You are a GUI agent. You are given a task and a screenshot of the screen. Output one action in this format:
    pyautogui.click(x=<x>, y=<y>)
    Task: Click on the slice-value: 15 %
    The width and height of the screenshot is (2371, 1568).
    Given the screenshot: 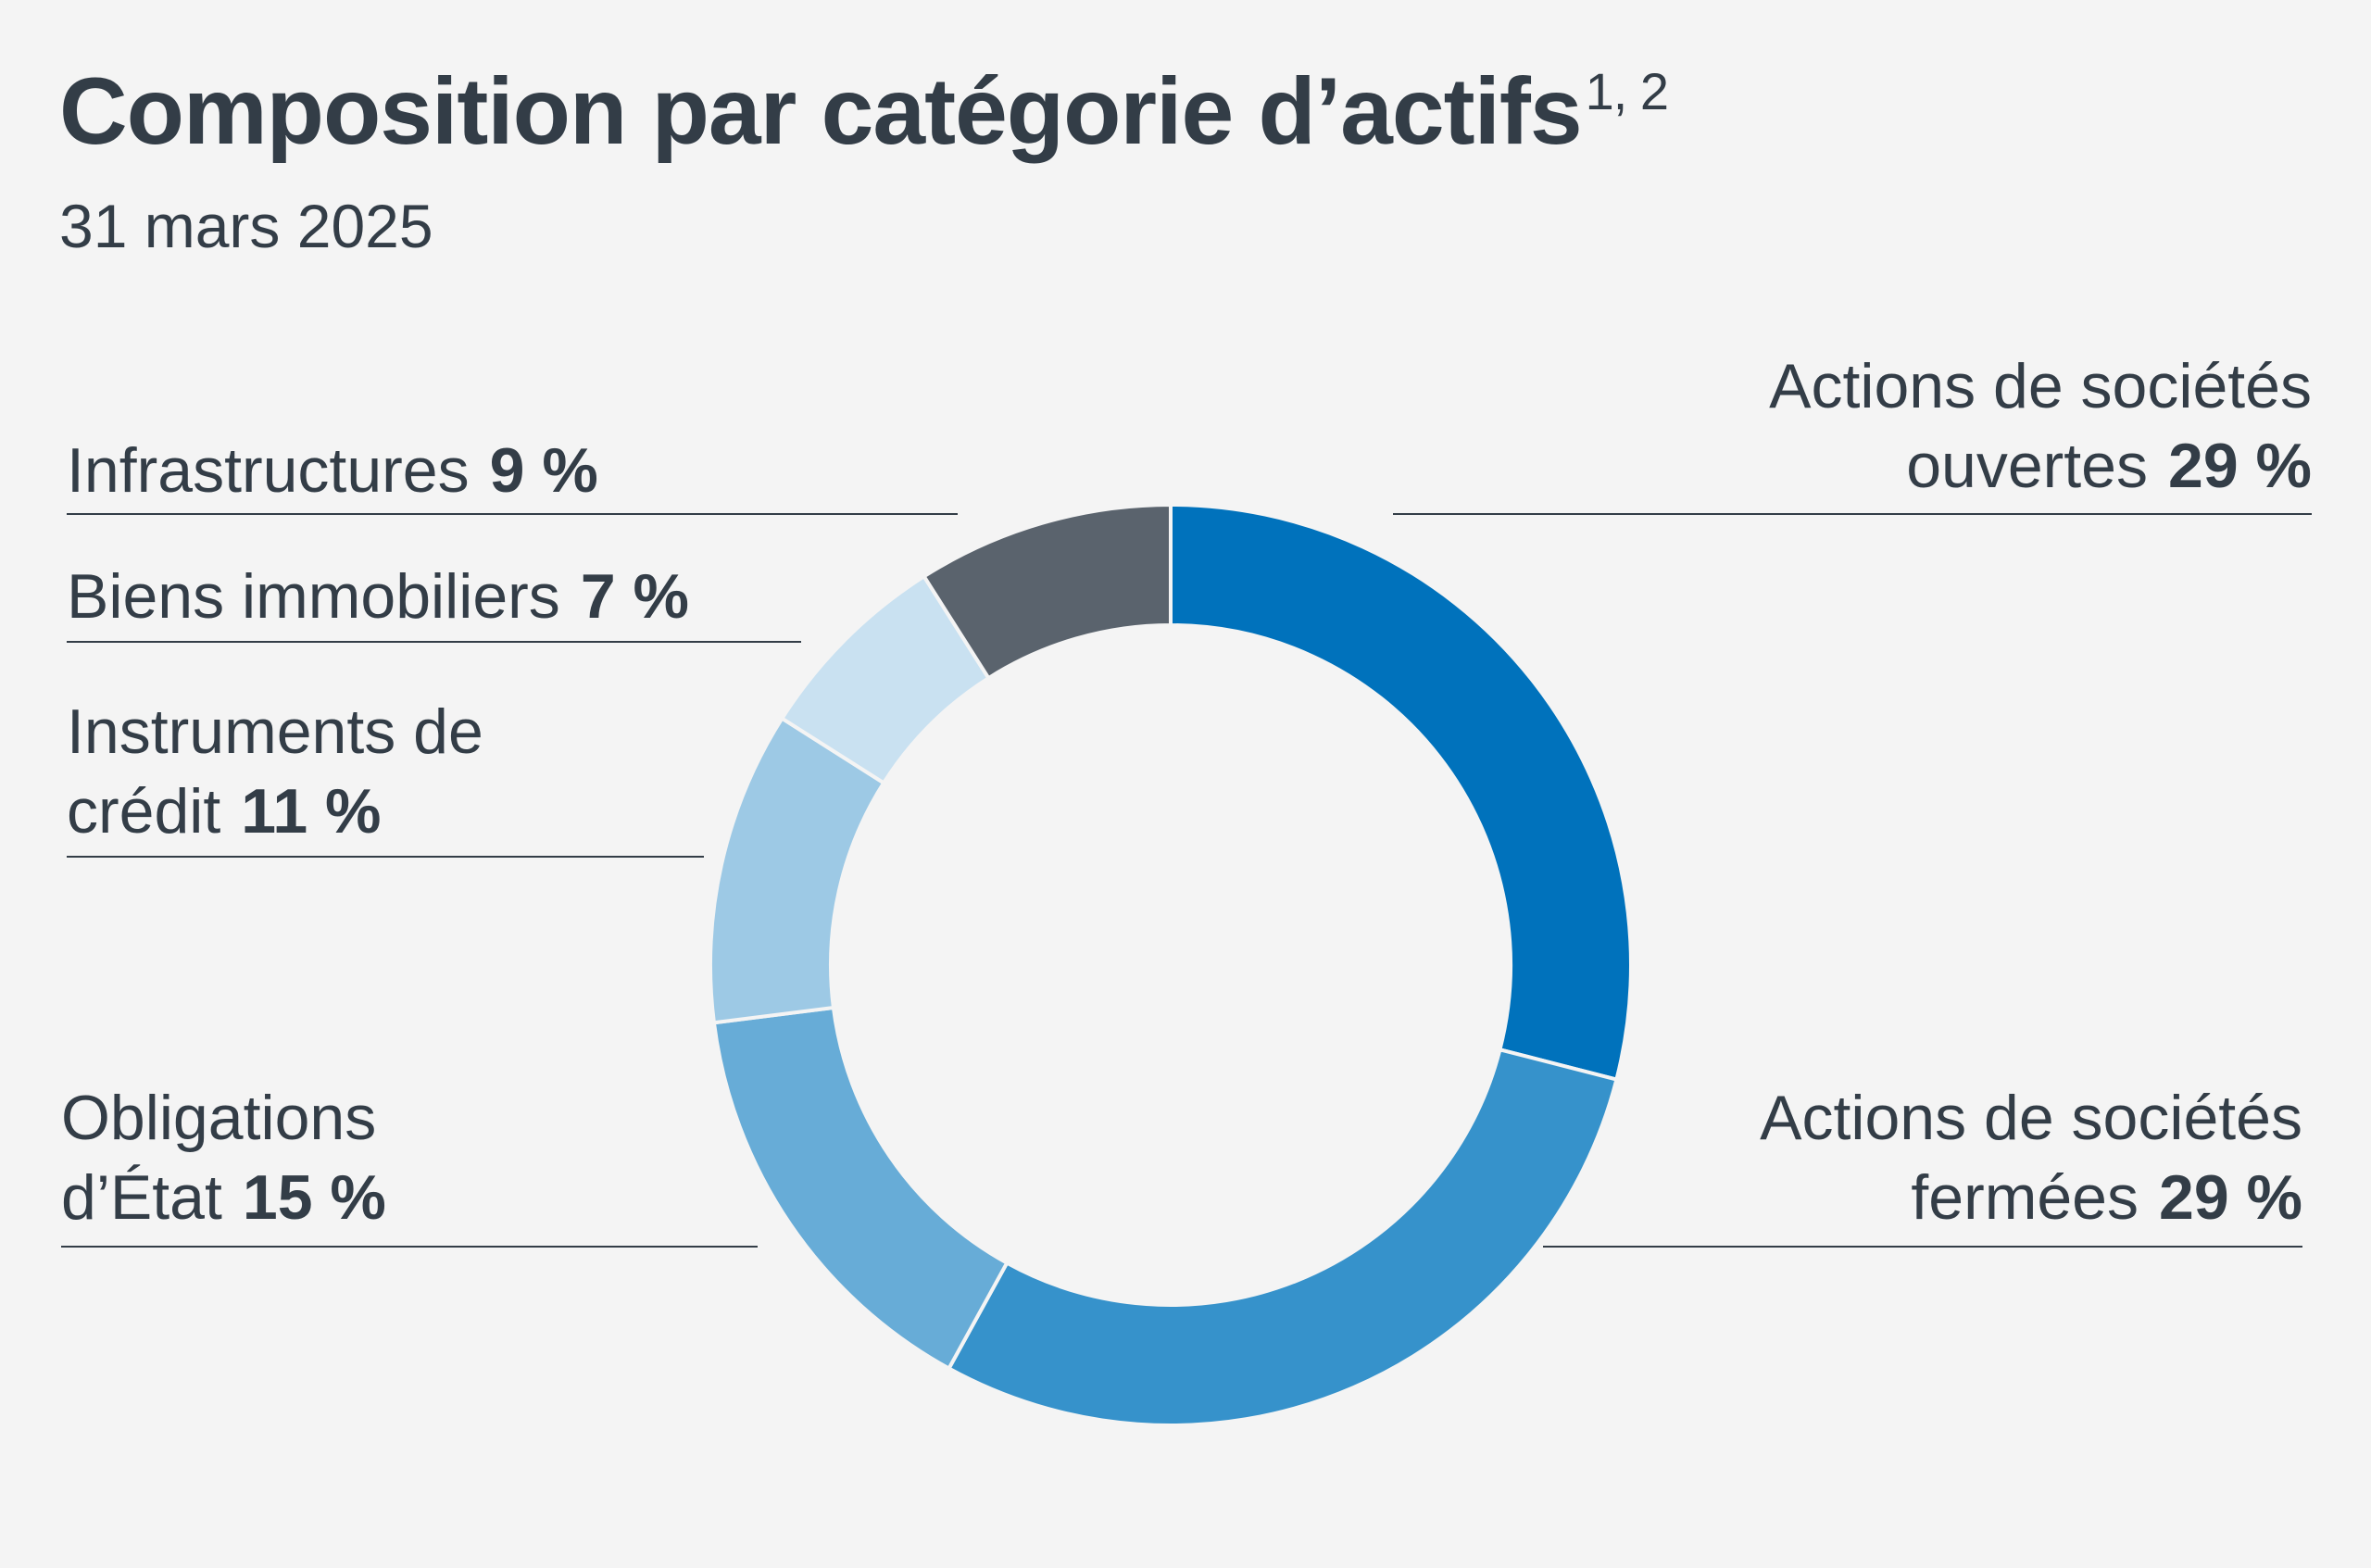 What is the action you would take?
    pyautogui.click(x=314, y=1197)
    